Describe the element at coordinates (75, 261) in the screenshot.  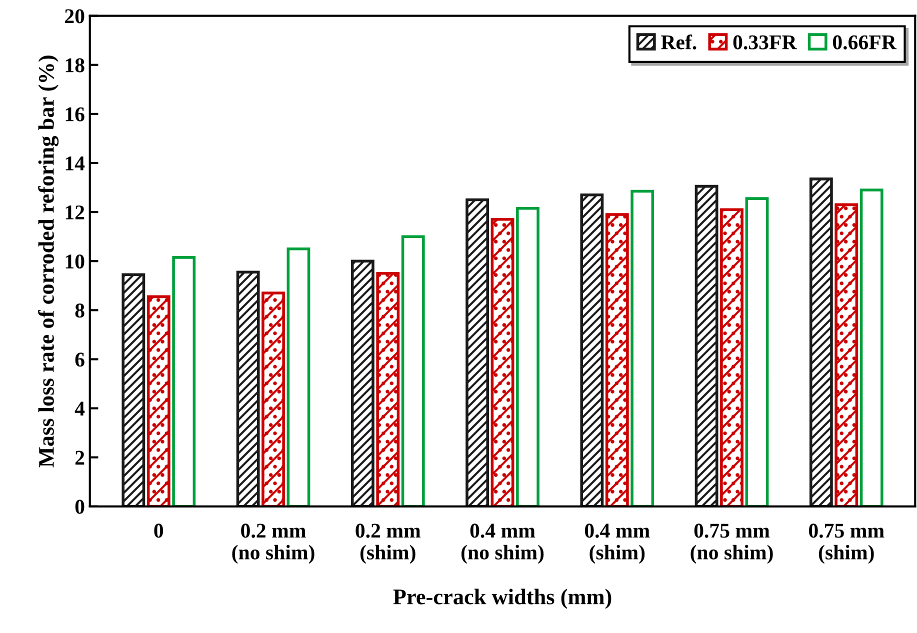
I see `y-tick-label: 10` at that location.